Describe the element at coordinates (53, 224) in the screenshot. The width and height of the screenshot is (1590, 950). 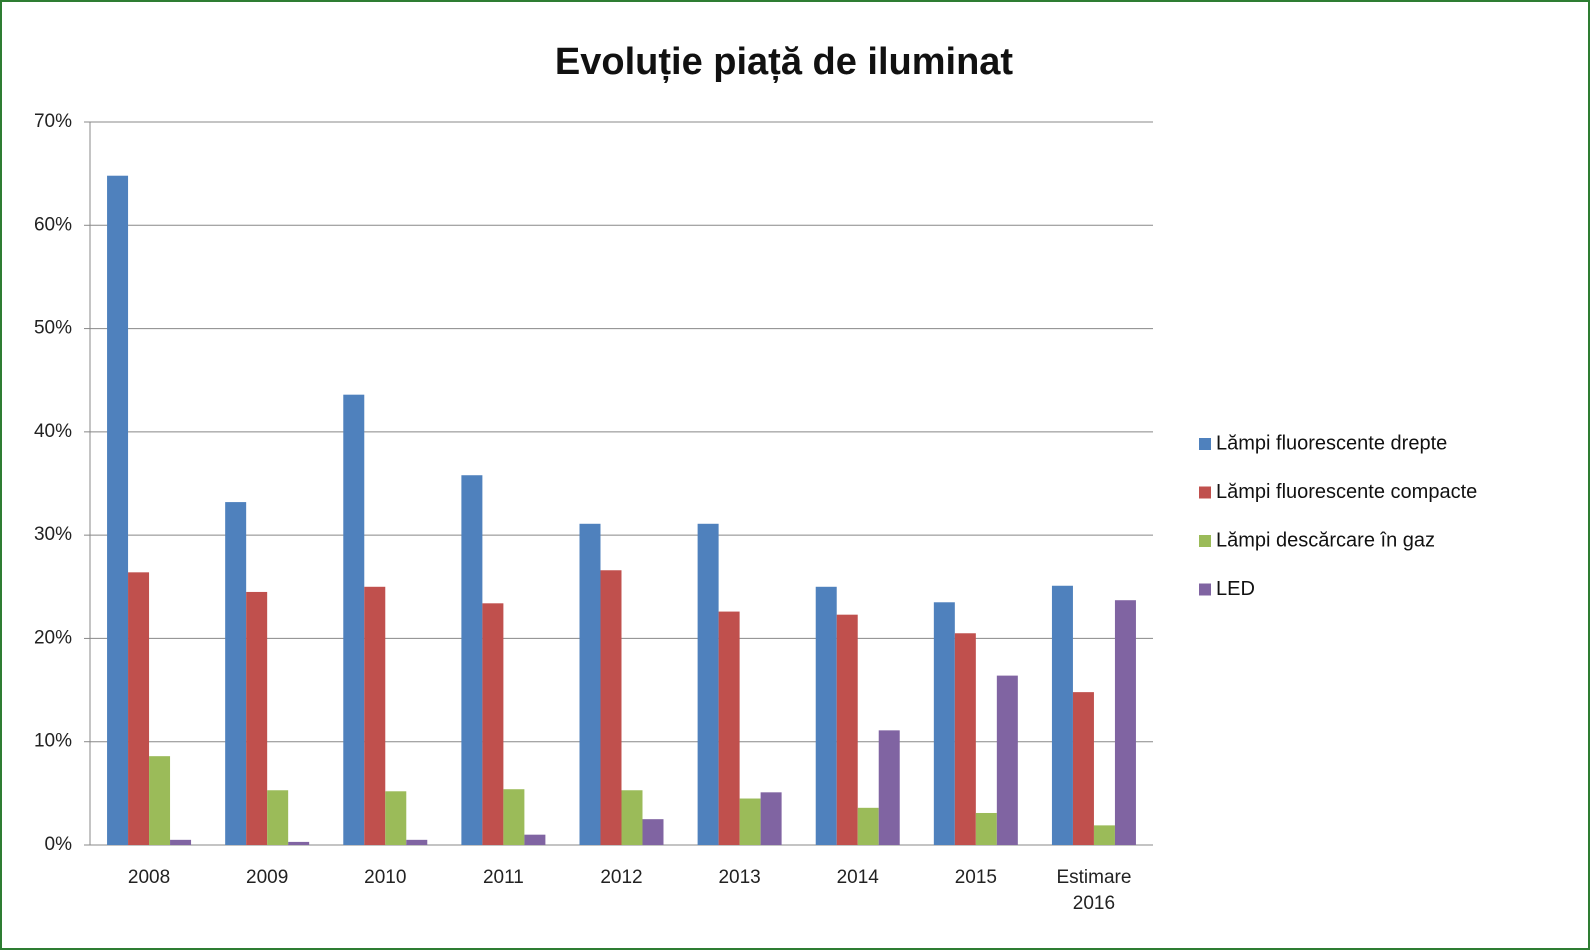
I see `y-tick-label: 60%` at that location.